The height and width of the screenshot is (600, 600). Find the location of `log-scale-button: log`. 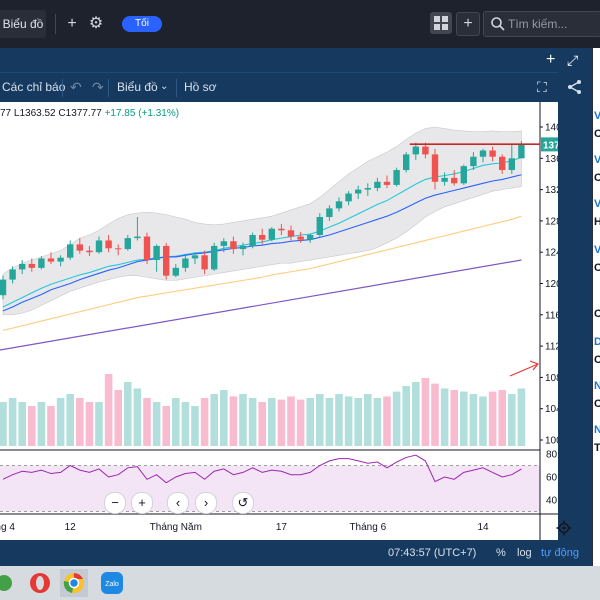

log-scale-button: log is located at coordinates (524, 553).